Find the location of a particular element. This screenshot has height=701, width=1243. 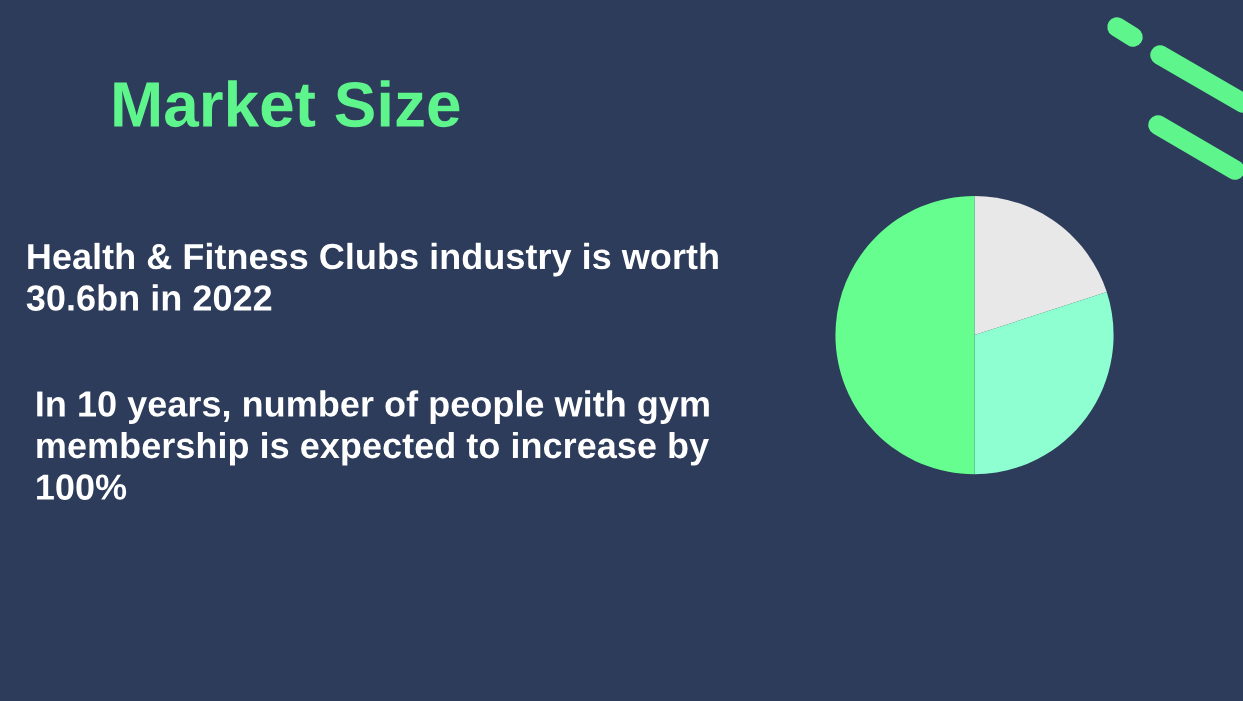

text: Health & Fitness Clubs industry is worth 30.6bn in 2022 is located at coordinates (372, 276).